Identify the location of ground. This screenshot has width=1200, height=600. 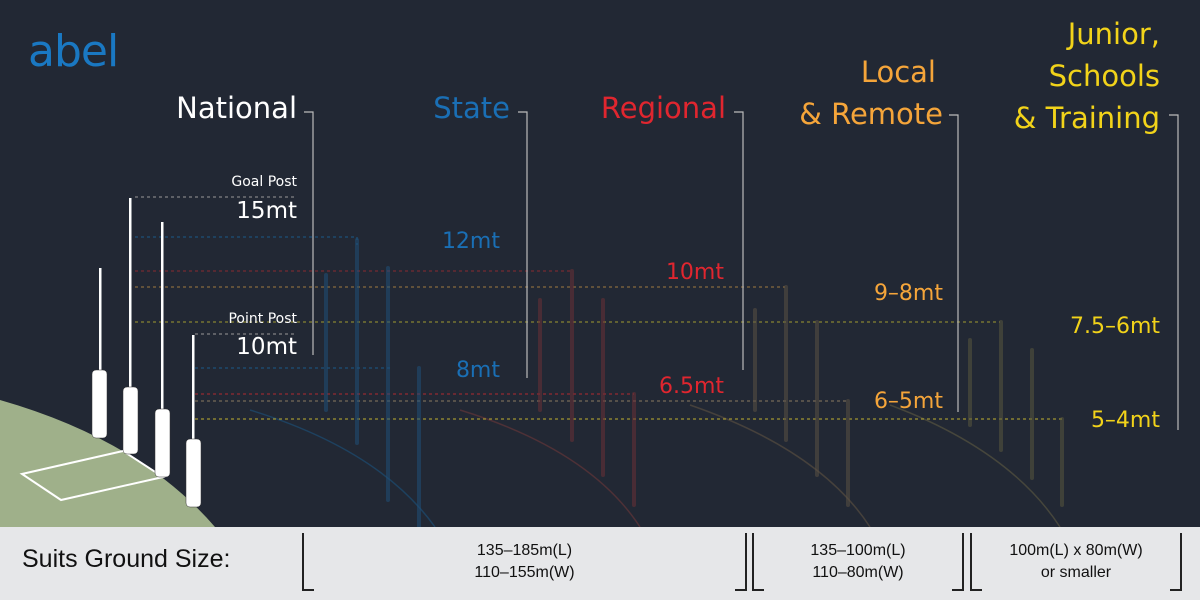
(107, 463).